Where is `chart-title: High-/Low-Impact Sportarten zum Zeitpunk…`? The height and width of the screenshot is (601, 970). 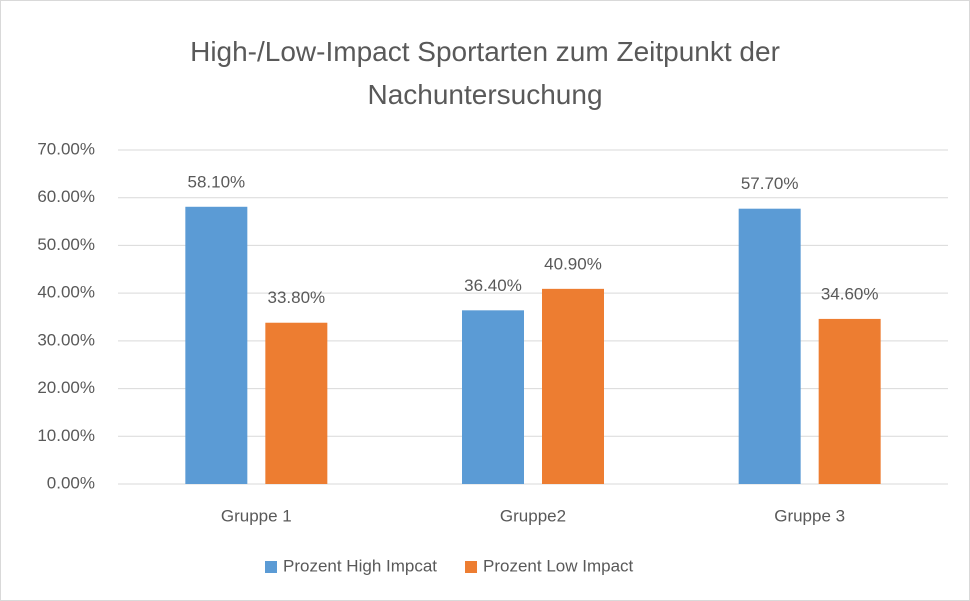
chart-title: High-/Low-Impact Sportarten zum Zeitpunk… is located at coordinates (485, 73).